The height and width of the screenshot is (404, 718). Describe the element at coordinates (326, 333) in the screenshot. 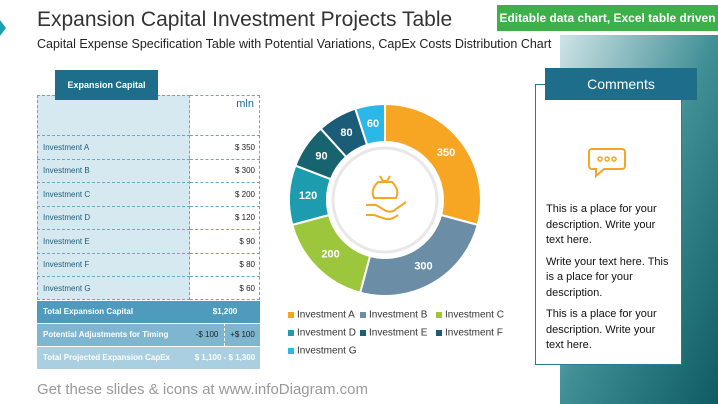

I see `legend-label: Investment D` at that location.